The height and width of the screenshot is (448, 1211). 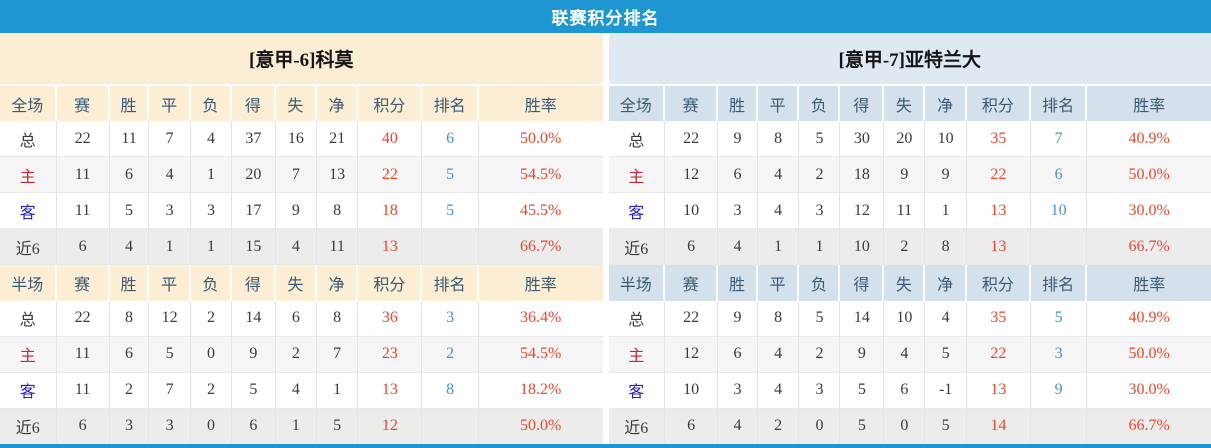 I want to click on full-time-row-home: 主 12 6 4 2 18 9 9 22 6 50.0%, so click(x=909, y=175).